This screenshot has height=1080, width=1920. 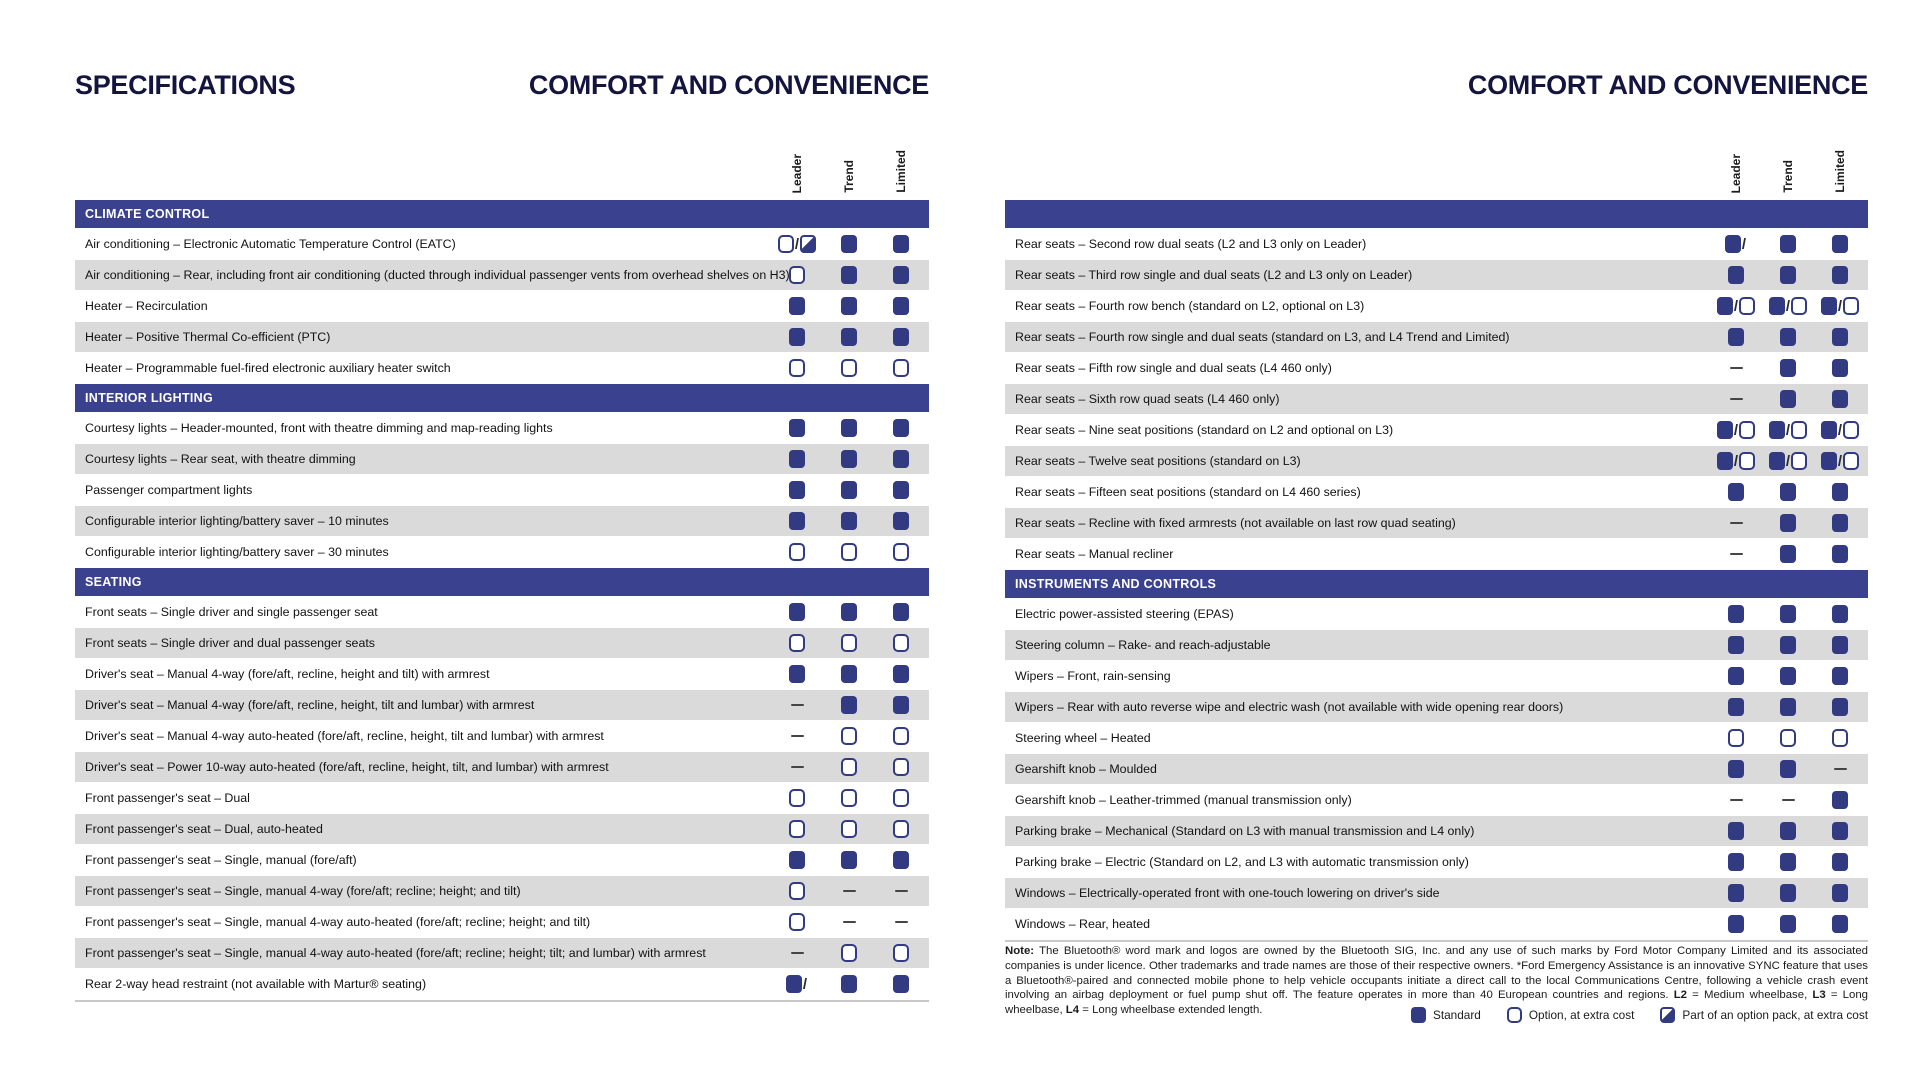 What do you see at coordinates (502, 582) in the screenshot?
I see `section-header: SEATING` at bounding box center [502, 582].